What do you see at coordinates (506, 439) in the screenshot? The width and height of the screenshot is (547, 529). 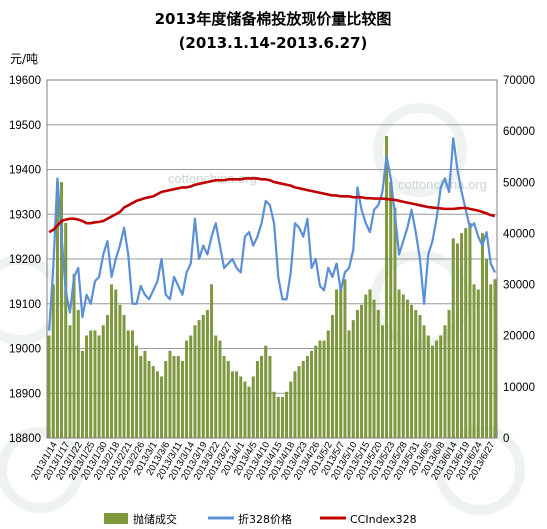 I see `y-right-tick-label: 0` at bounding box center [506, 439].